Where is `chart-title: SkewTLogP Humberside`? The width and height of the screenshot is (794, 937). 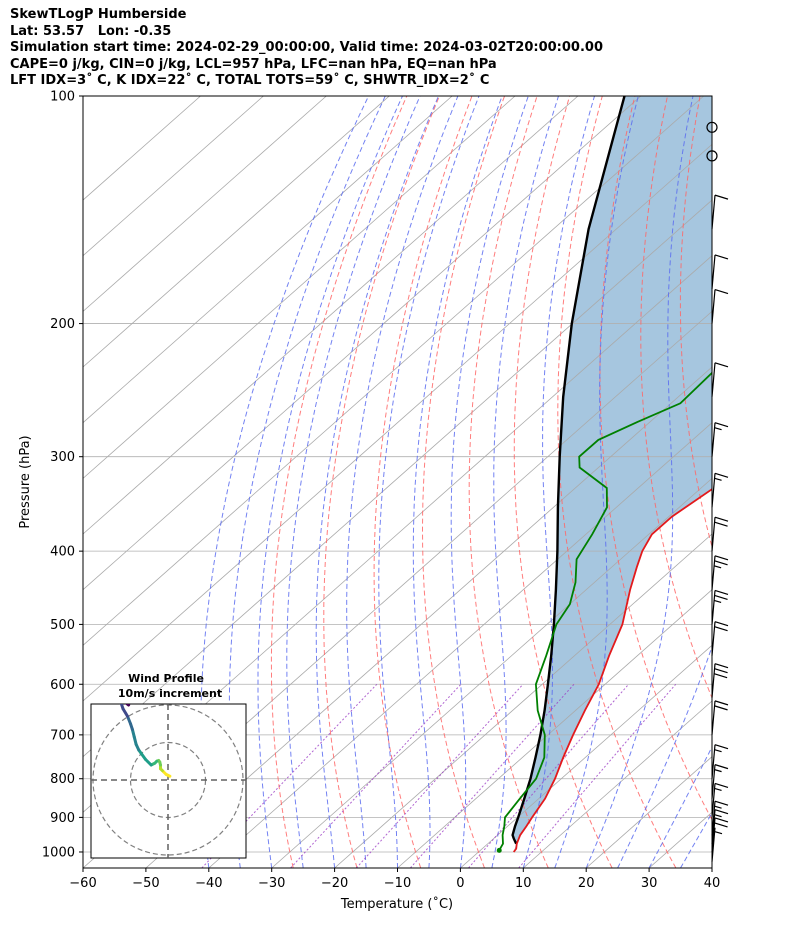 chart-title: SkewTLogP Humberside is located at coordinates (98, 14).